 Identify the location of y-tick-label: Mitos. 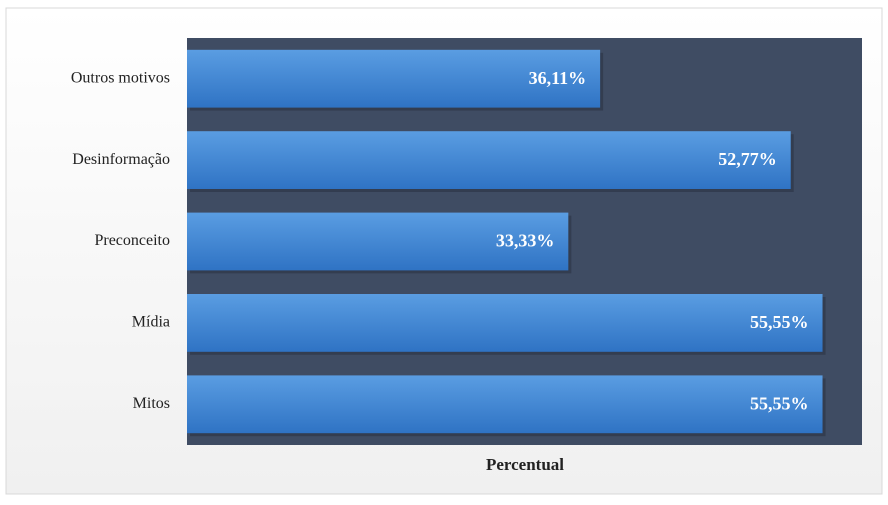
(151, 403).